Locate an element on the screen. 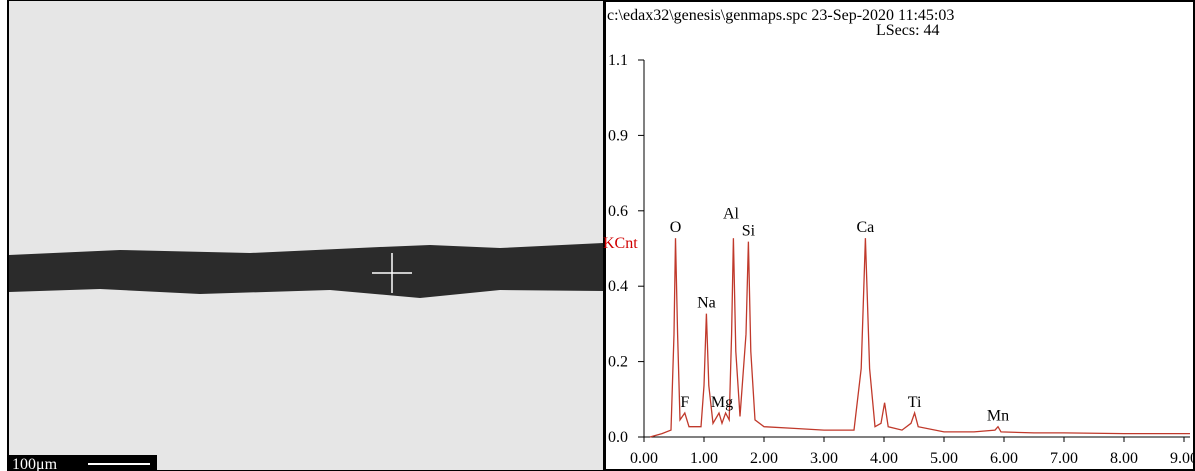  peak-label: Si is located at coordinates (749, 231).